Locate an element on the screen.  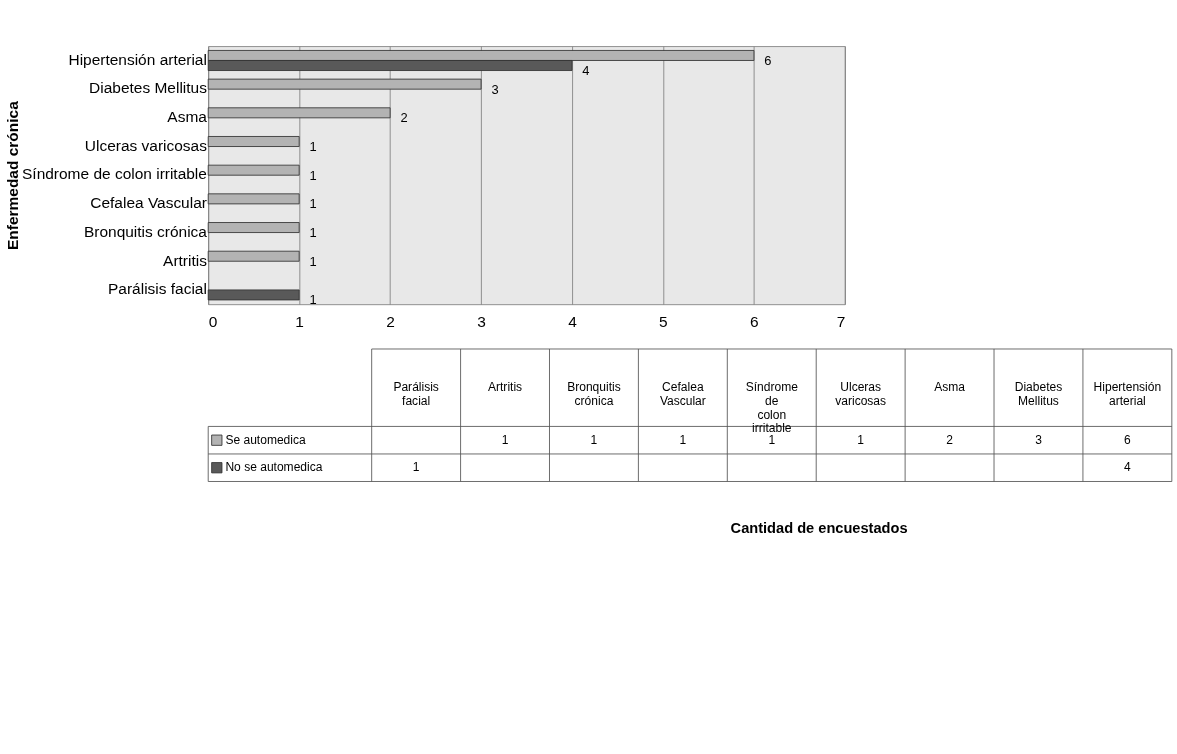
y-tick-label: Diabetes Mellitus is located at coordinates (148, 88).